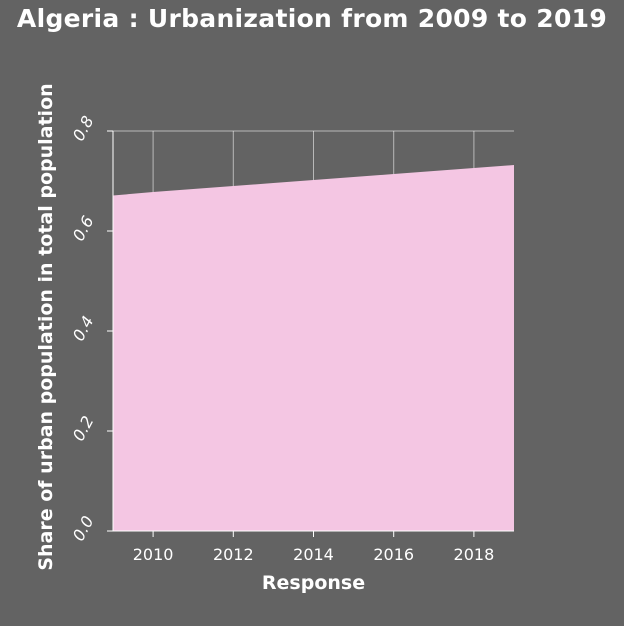  What do you see at coordinates (313, 583) in the screenshot?
I see `x-axis-title: Response` at bounding box center [313, 583].